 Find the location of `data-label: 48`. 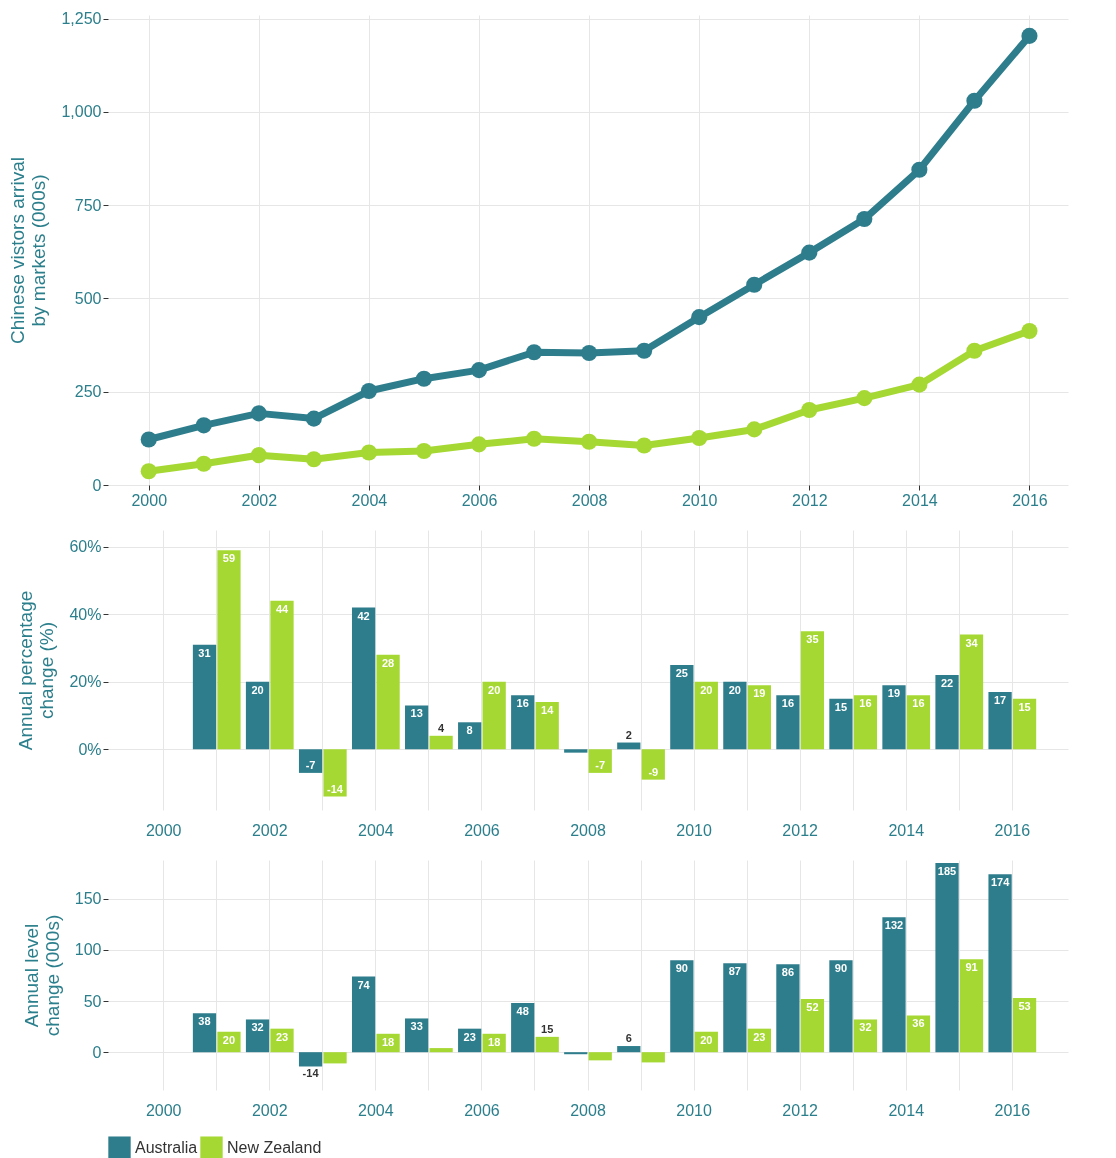

data-label: 48 is located at coordinates (522, 1011).